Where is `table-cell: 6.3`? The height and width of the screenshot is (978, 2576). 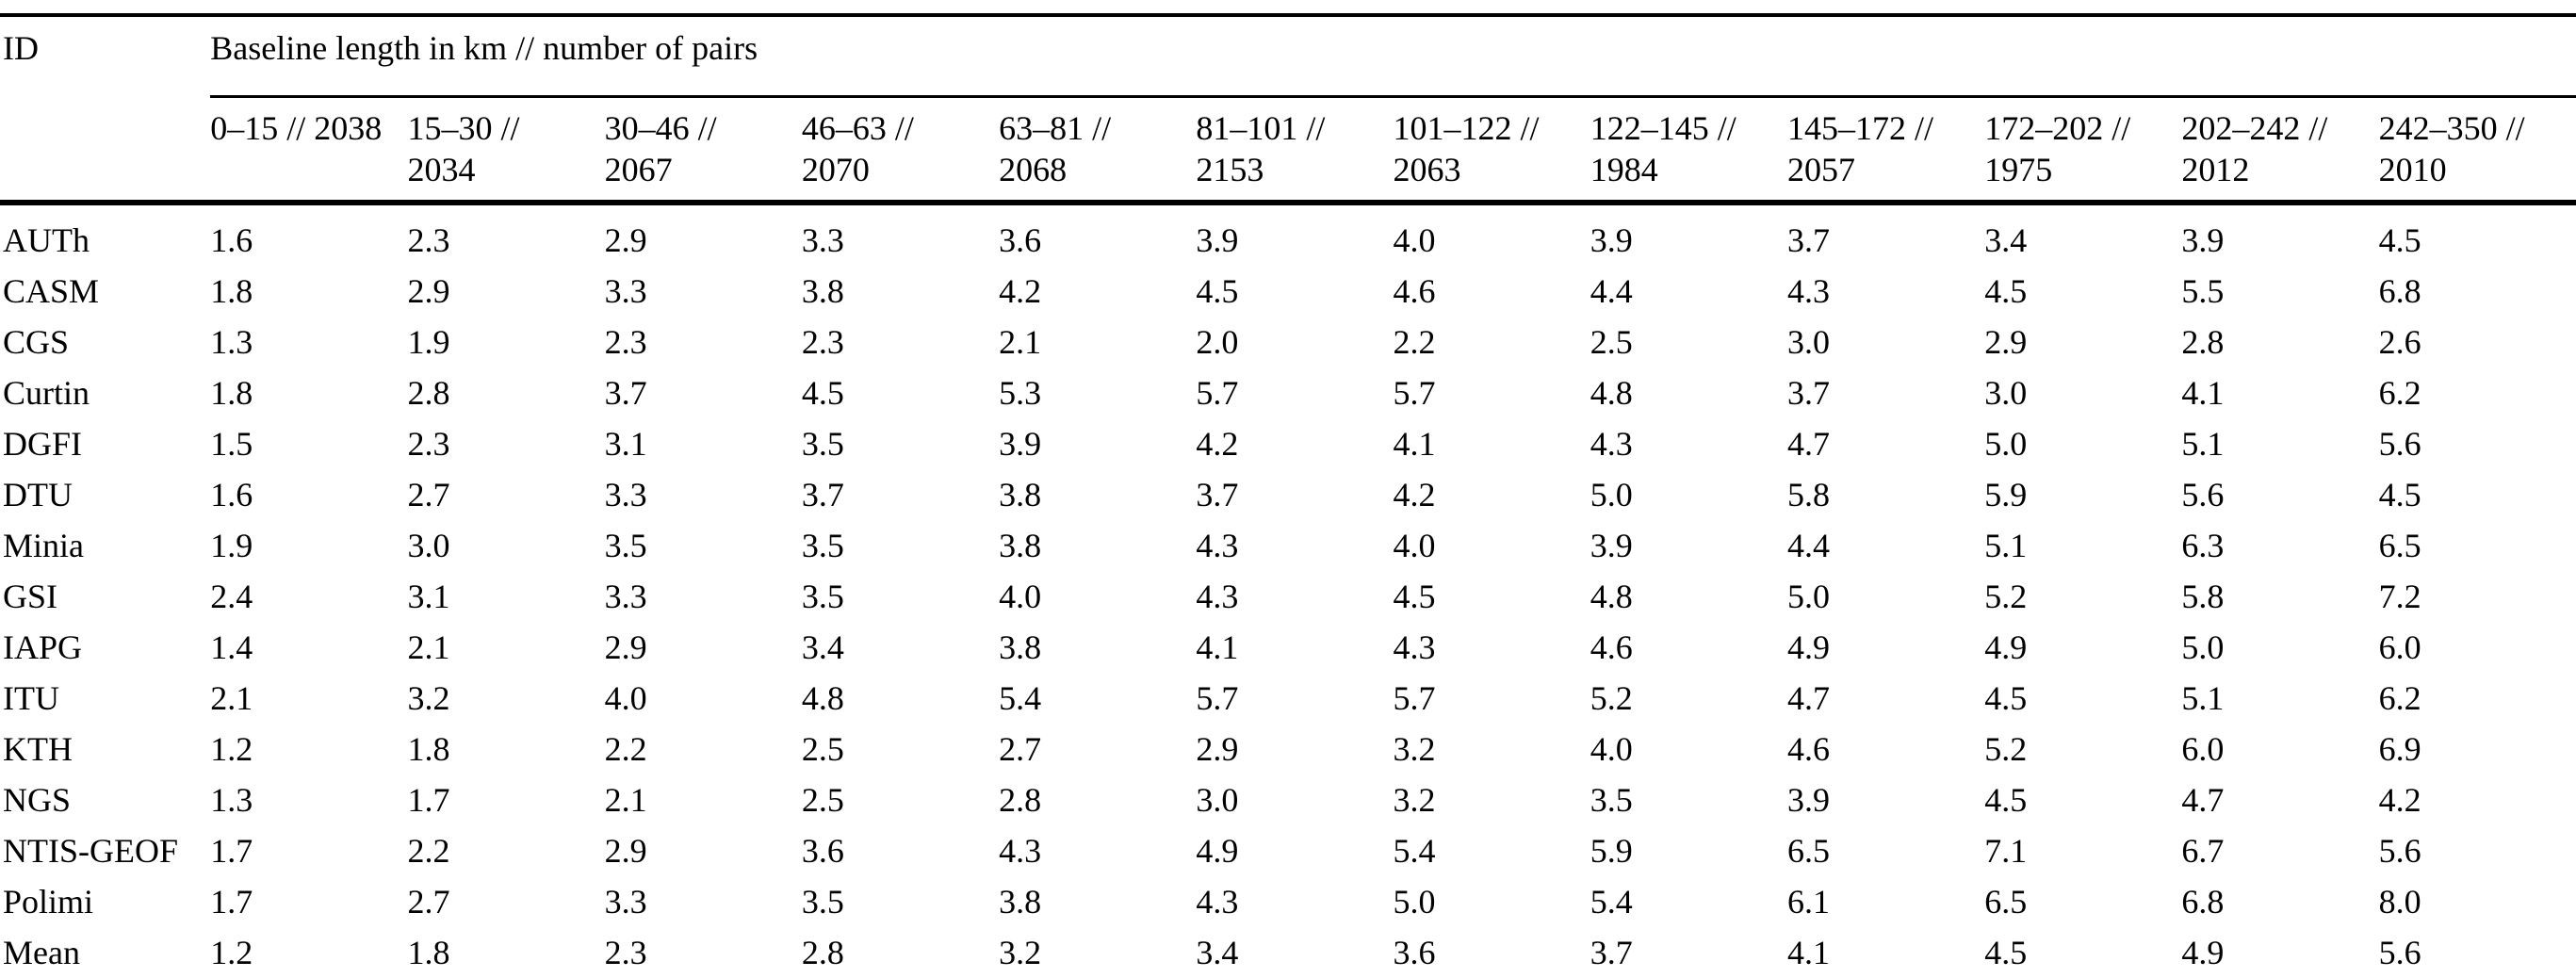 table-cell: 6.3 is located at coordinates (2203, 546).